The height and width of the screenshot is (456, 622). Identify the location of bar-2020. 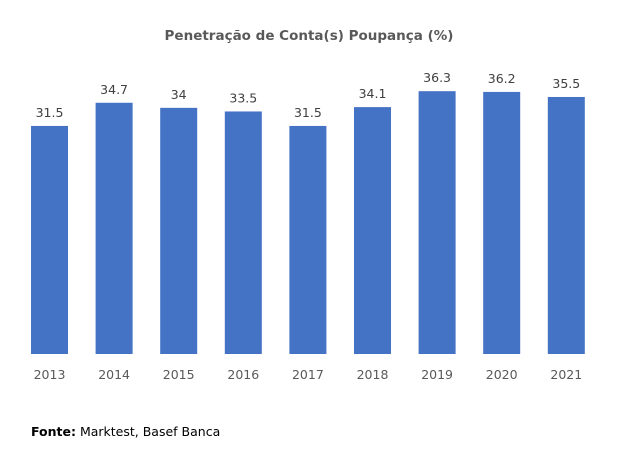
(502, 223).